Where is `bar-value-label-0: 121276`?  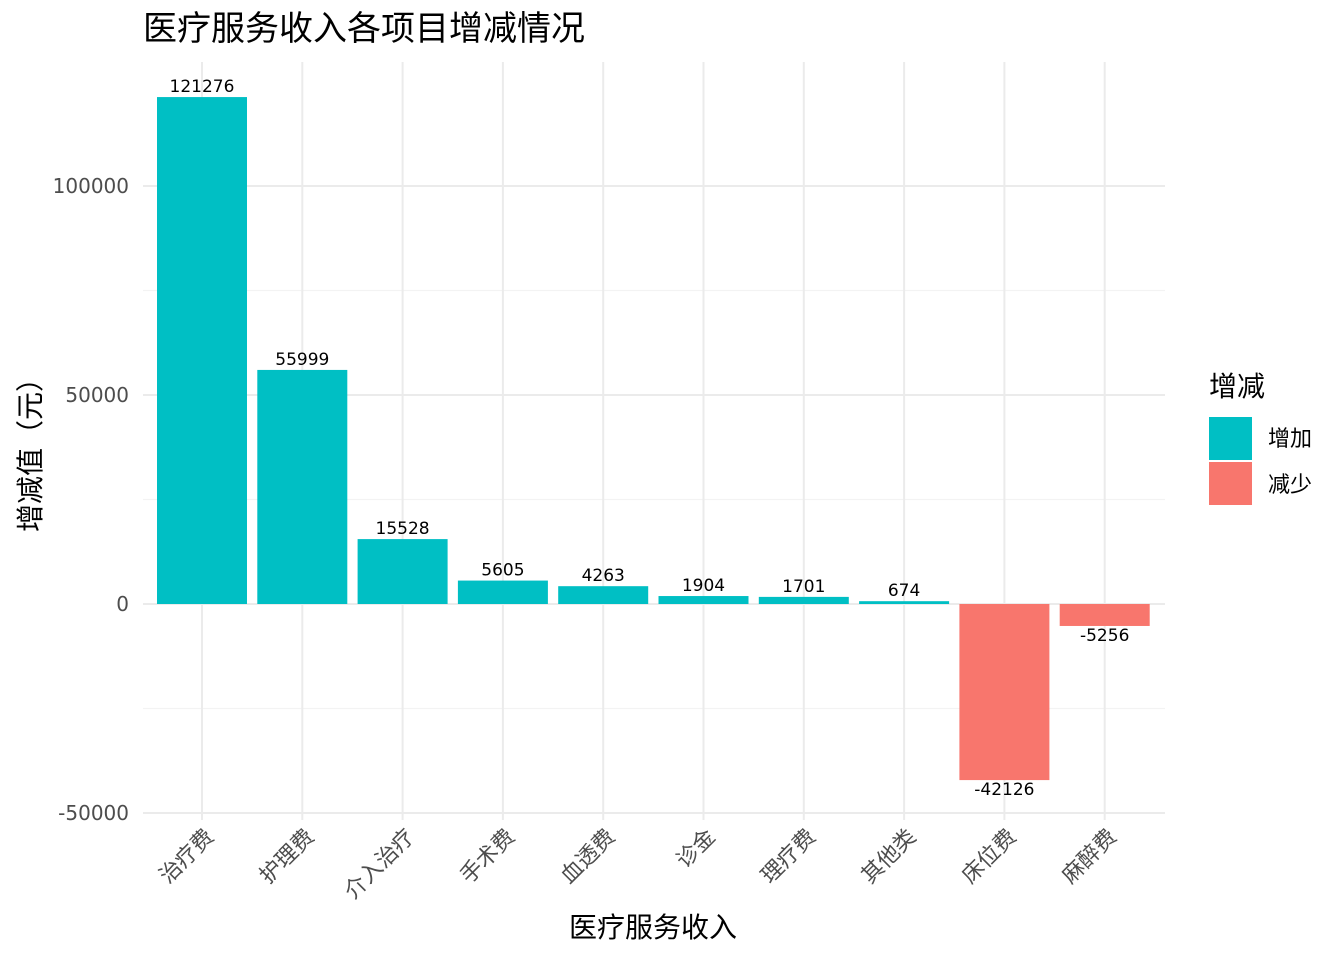 bar-value-label-0: 121276 is located at coordinates (202, 87).